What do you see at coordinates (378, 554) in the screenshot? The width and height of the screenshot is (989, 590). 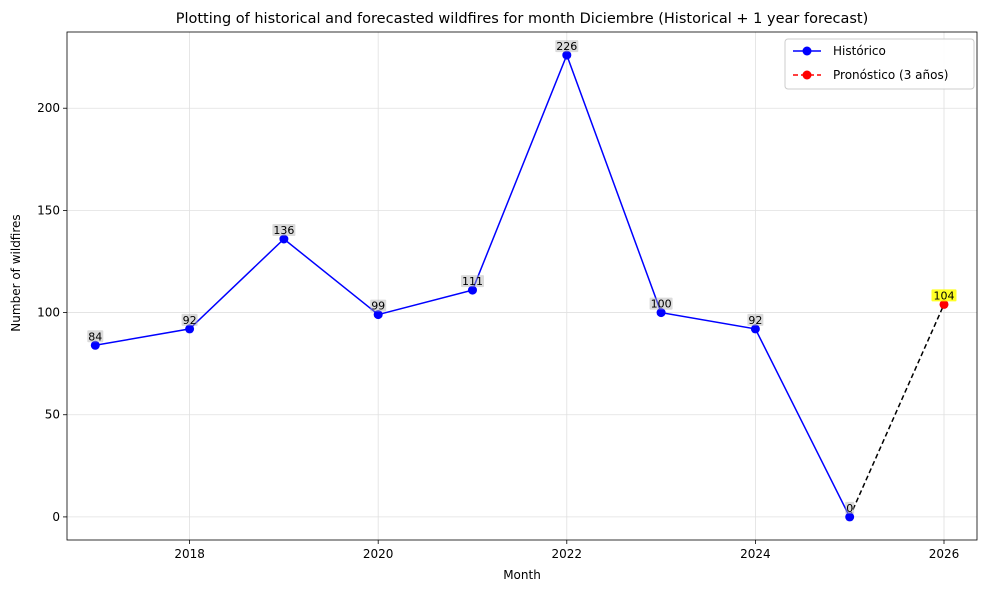 I see `x-tick-label: 2020` at bounding box center [378, 554].